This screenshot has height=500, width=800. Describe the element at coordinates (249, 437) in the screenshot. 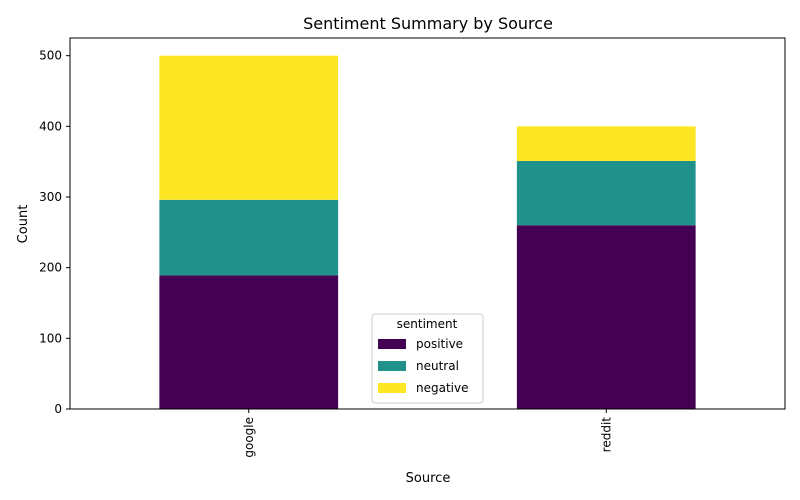

I see `x-tick-label-google: google` at that location.